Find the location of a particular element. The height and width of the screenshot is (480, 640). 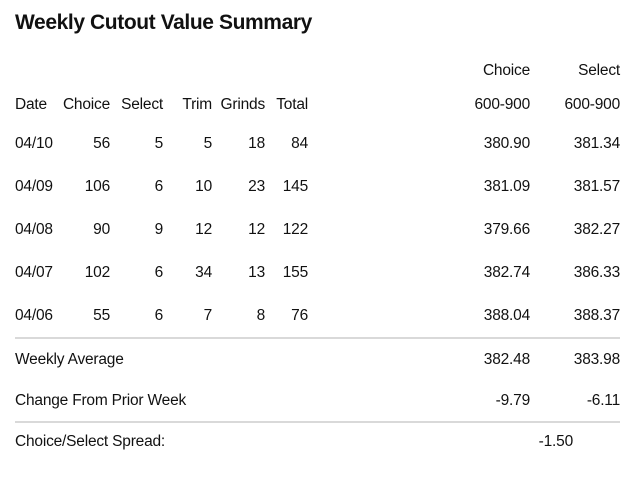

cell-select-600-900: 386.33 is located at coordinates (596, 272).